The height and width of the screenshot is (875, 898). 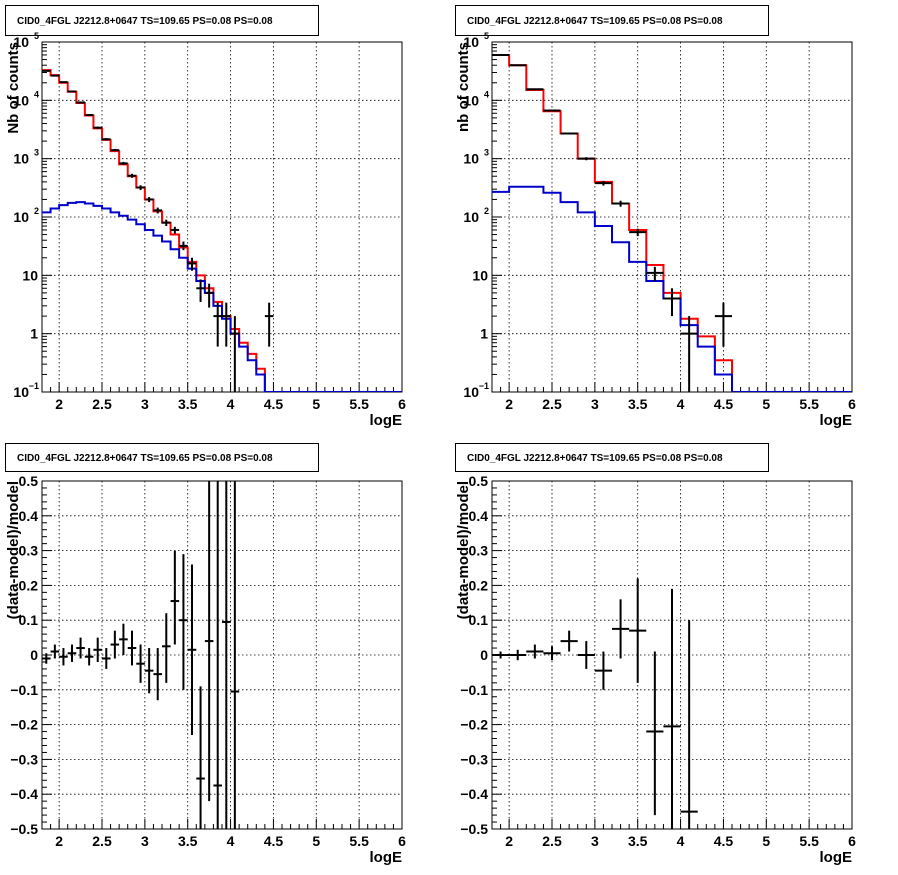 I want to click on x-tick-label: 5.5, so click(x=359, y=404).